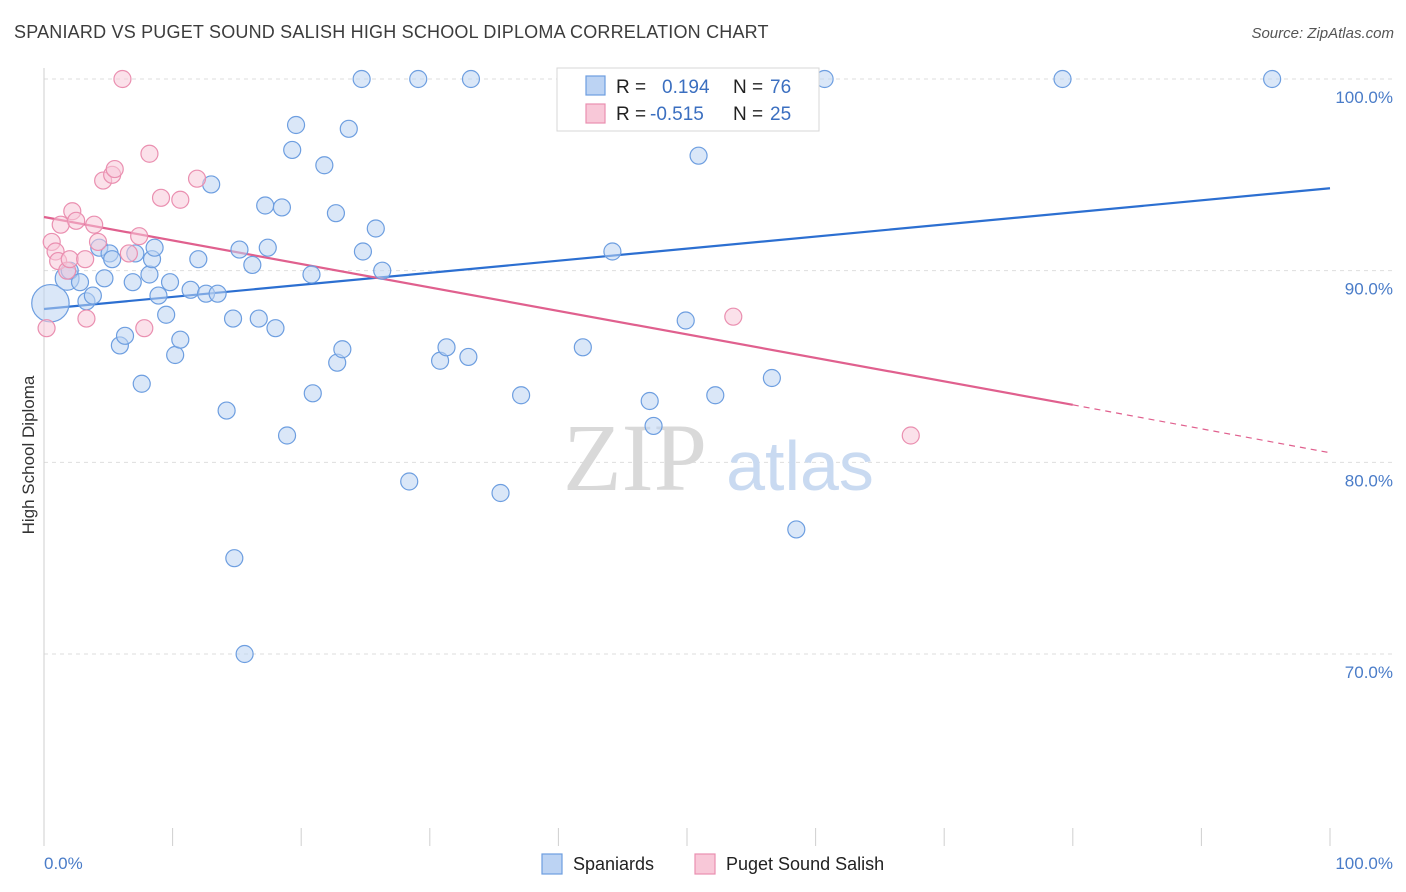 Image resolution: width=1406 pixels, height=892 pixels. I want to click on bottom-legend: Spaniards Puget Sound Salish, so click(712, 864).